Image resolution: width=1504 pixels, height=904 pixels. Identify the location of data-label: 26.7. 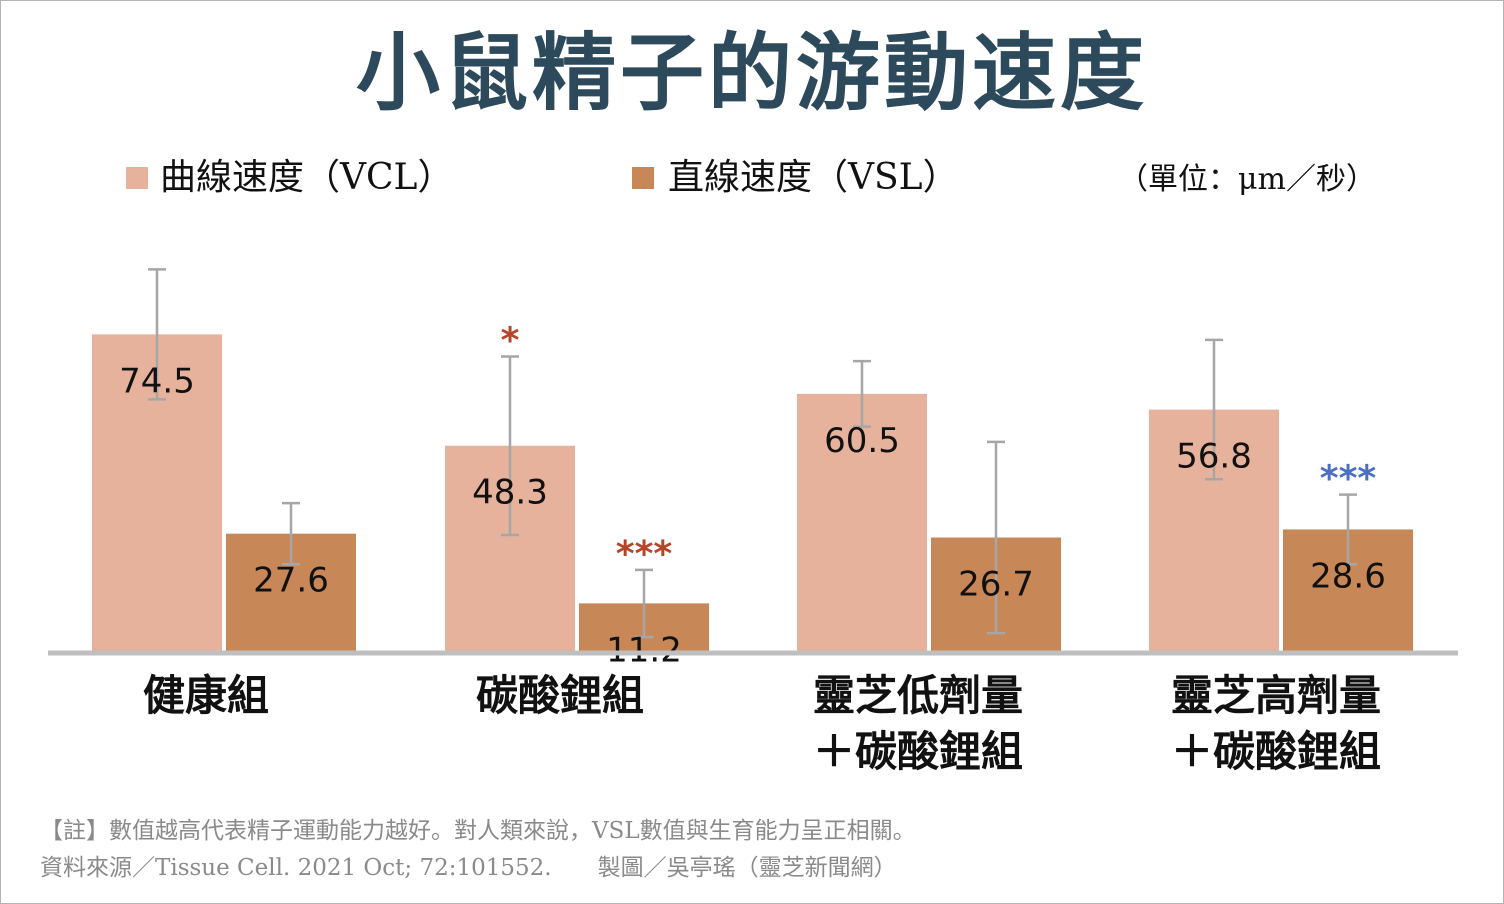
(996, 585).